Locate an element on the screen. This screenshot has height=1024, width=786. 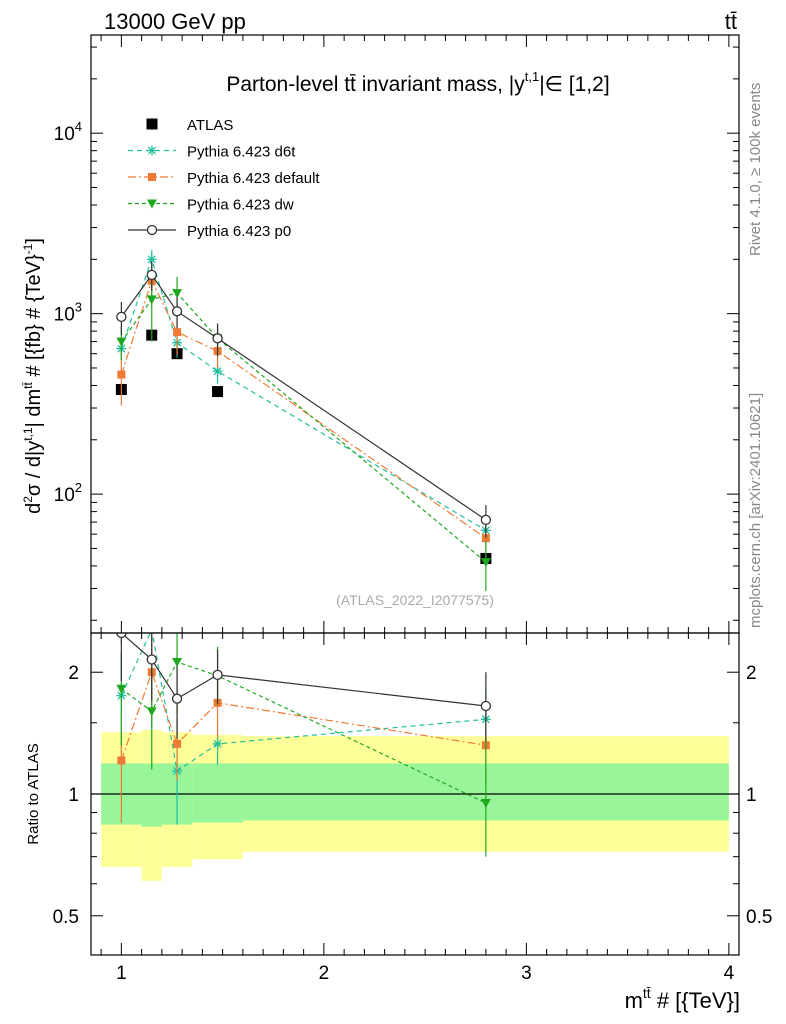
ratio-y-tick-label: 0.5 is located at coordinates (66, 917).